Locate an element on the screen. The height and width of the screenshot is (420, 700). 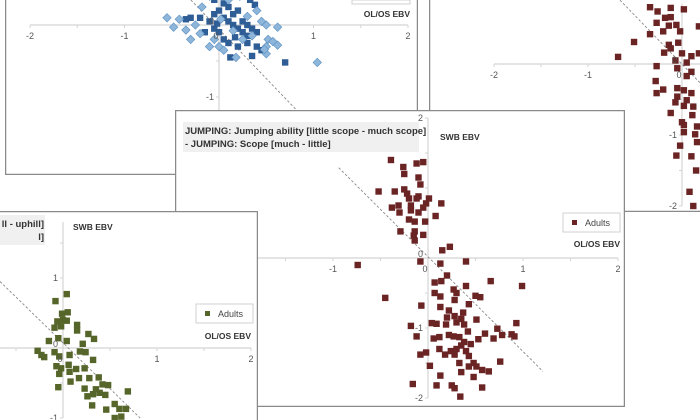
y-axis-title: SWB EBV is located at coordinates (460, 137).